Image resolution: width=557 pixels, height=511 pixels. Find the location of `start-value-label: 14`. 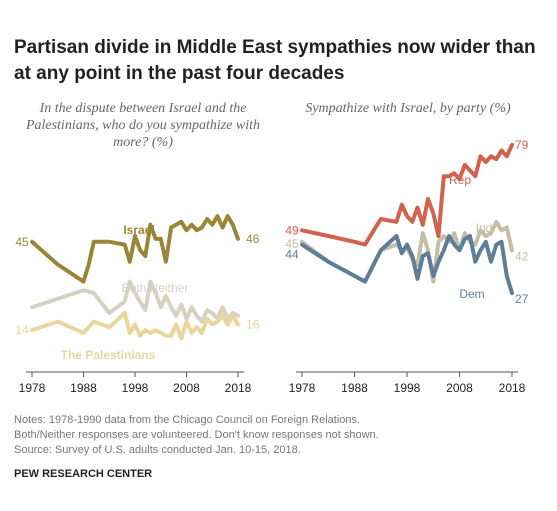

start-value-label: 14 is located at coordinates (22, 330).